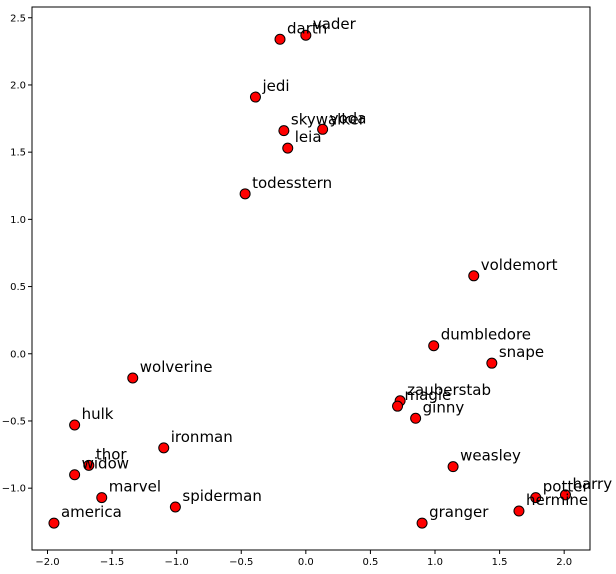 The width and height of the screenshot is (616, 574). Describe the element at coordinates (474, 276) in the screenshot. I see `data-point-voldemort` at that location.